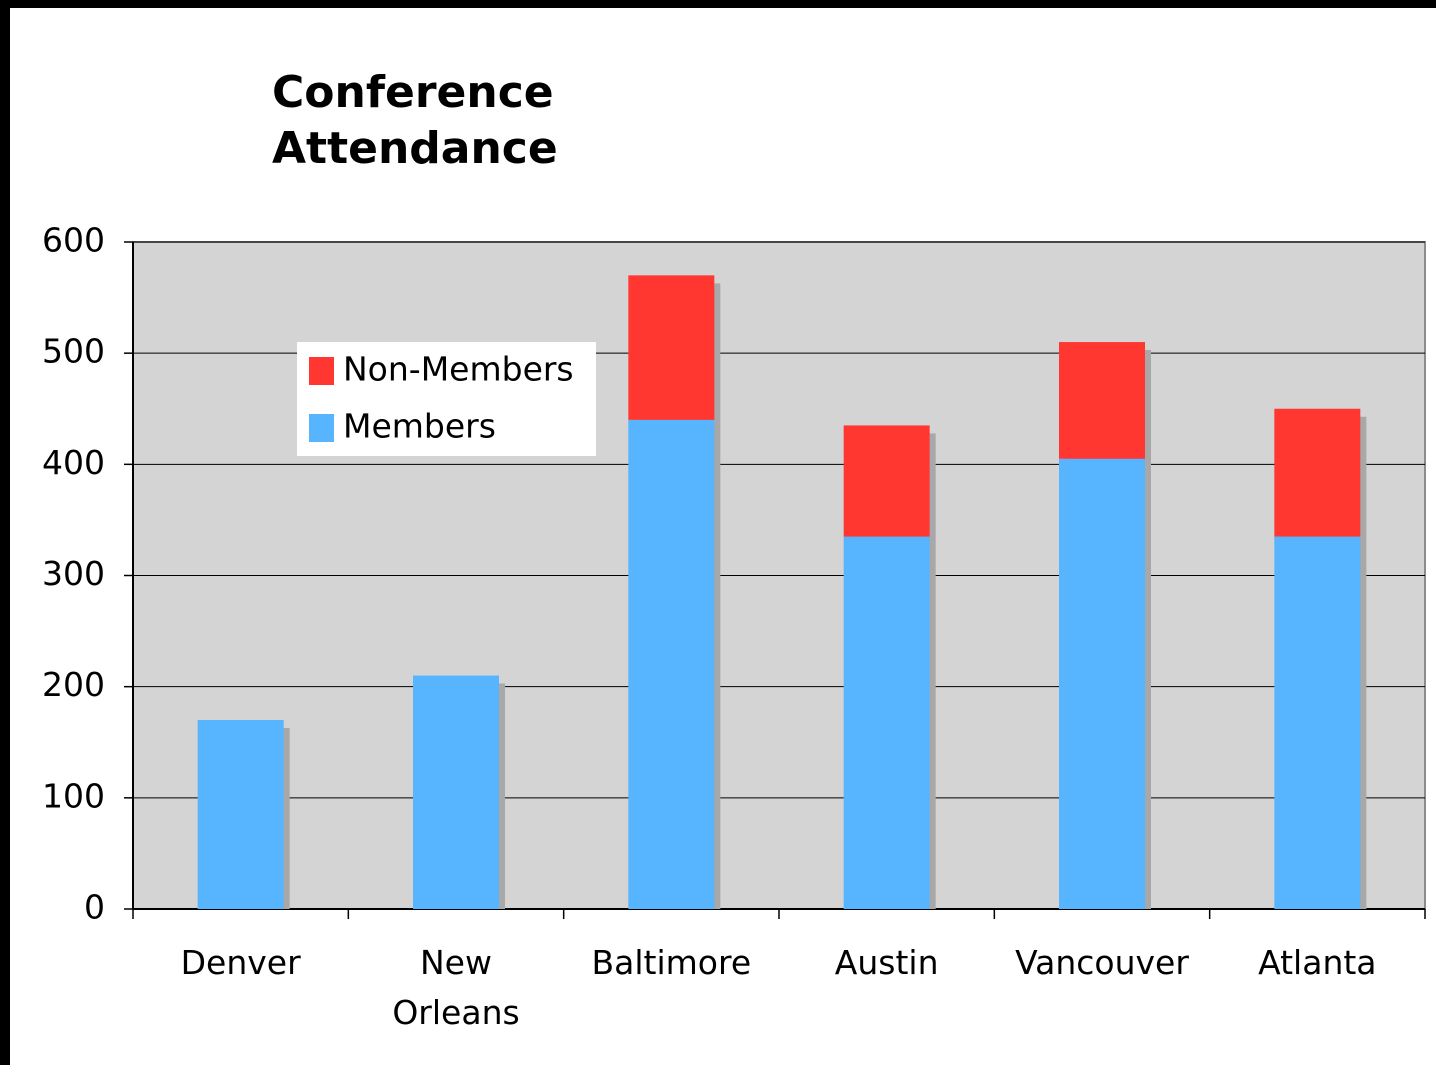 The image size is (1436, 1065). I want to click on legend-label: Members, so click(419, 426).